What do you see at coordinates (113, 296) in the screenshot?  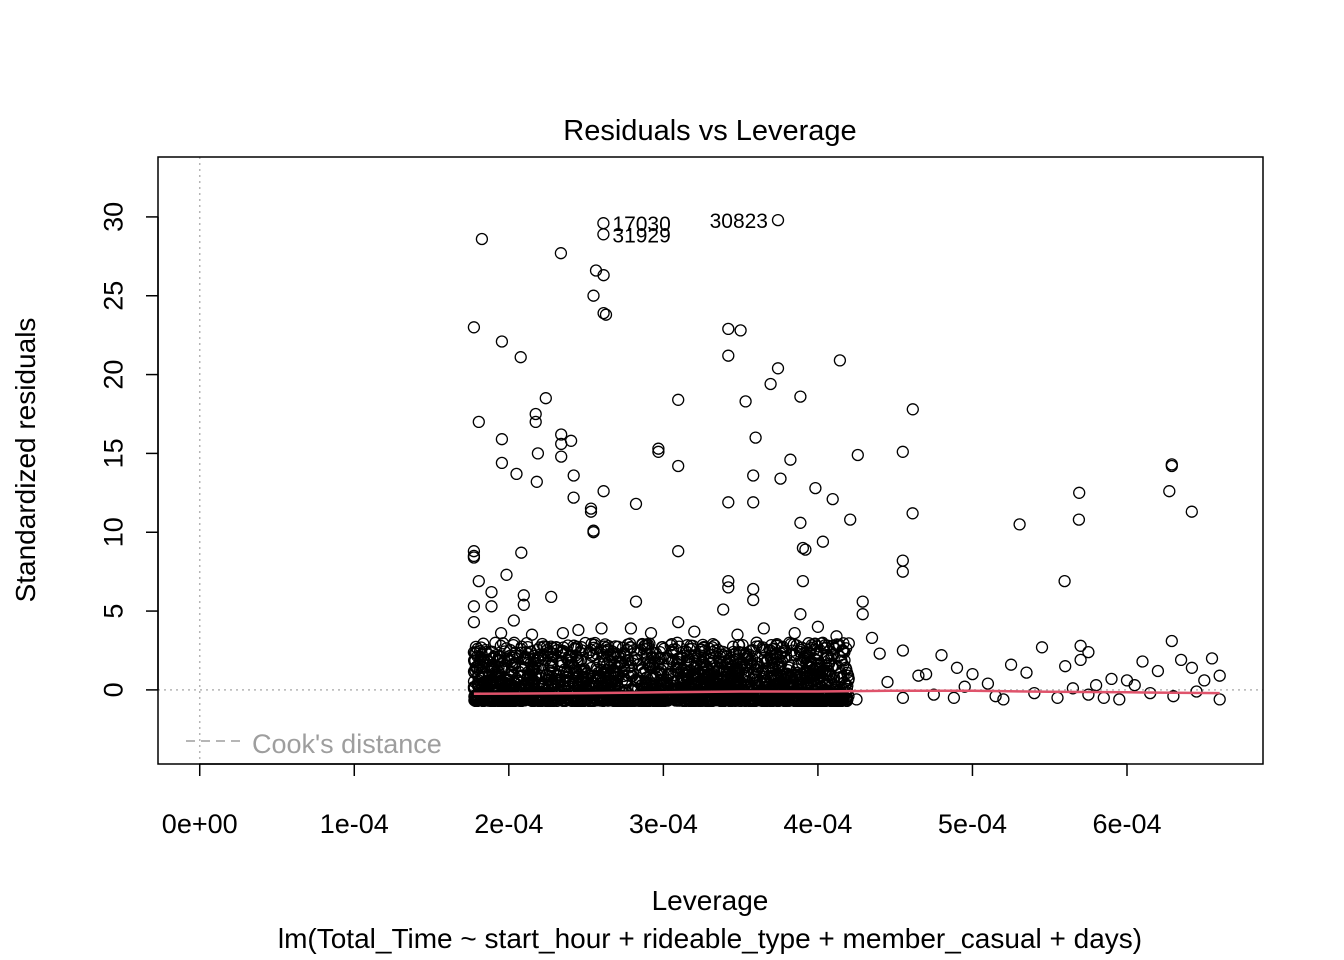 I see `y-tick-label: 25` at bounding box center [113, 296].